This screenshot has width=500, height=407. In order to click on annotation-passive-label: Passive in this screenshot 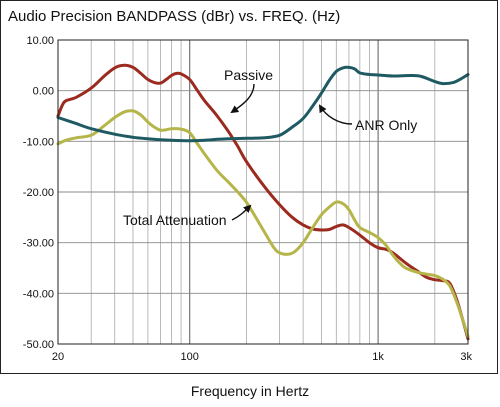, I will do `click(248, 75)`.